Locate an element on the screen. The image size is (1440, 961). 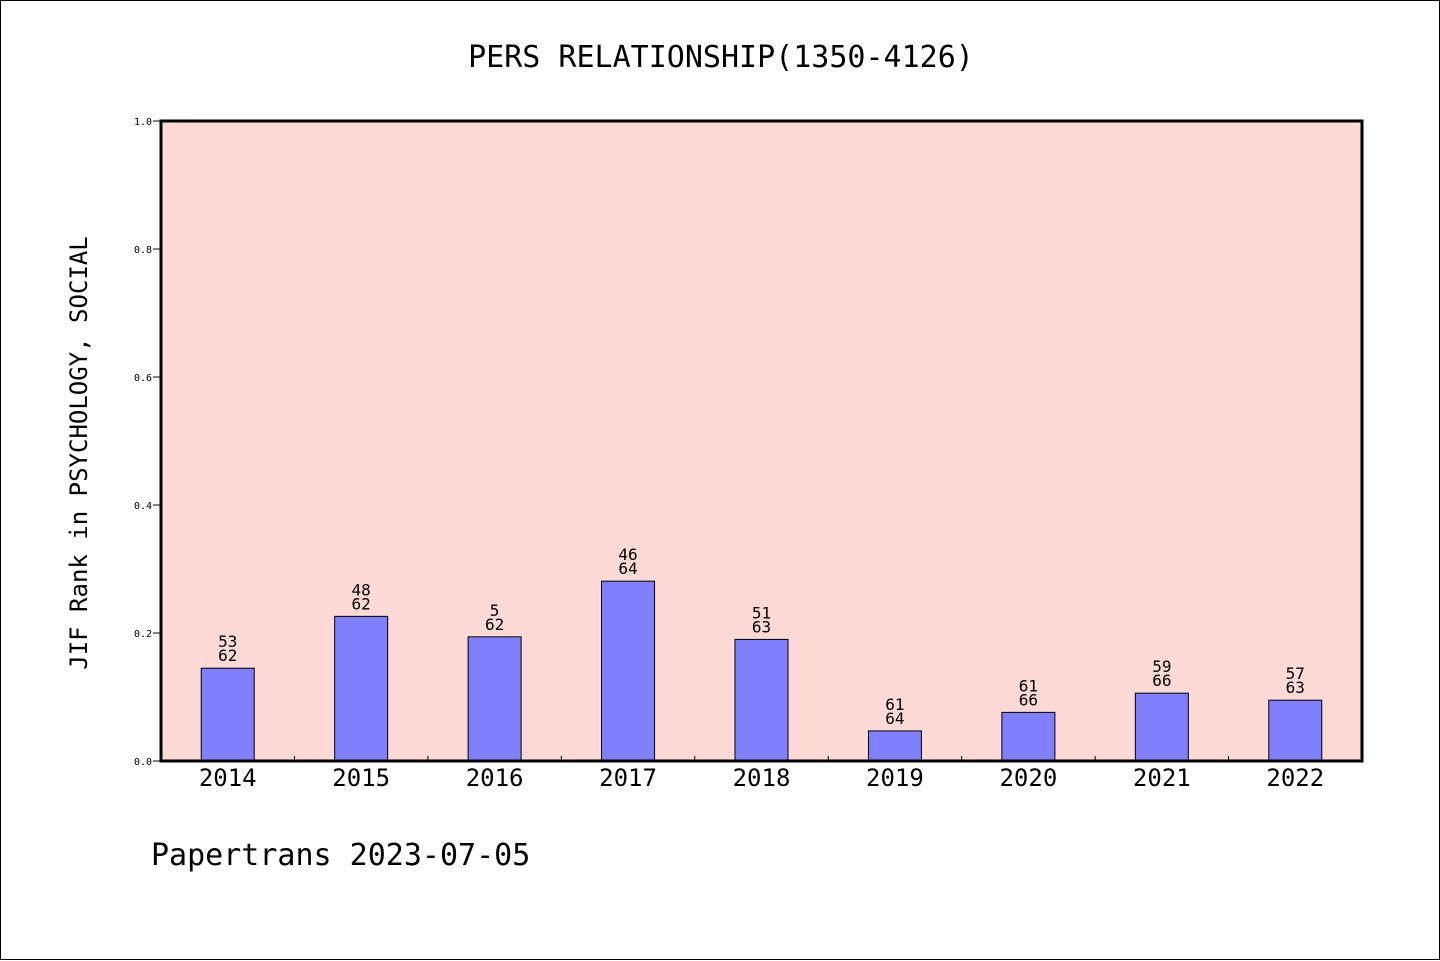
x-tick-label-2014: 2014 is located at coordinates (228, 778).